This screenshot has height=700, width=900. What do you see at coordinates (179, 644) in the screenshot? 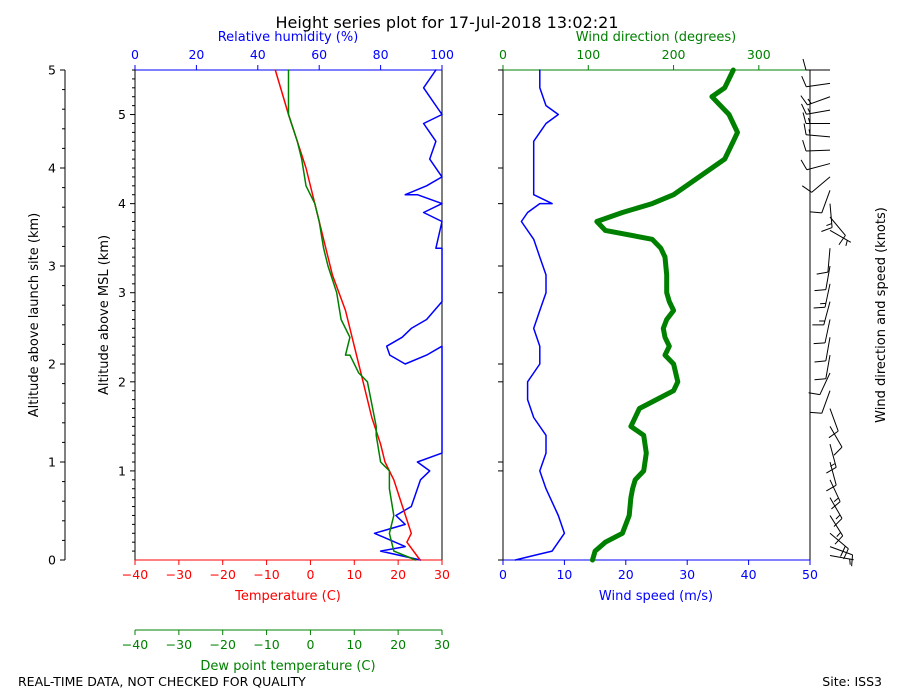
I see `dewpoint-tick-label: −30` at bounding box center [179, 644].